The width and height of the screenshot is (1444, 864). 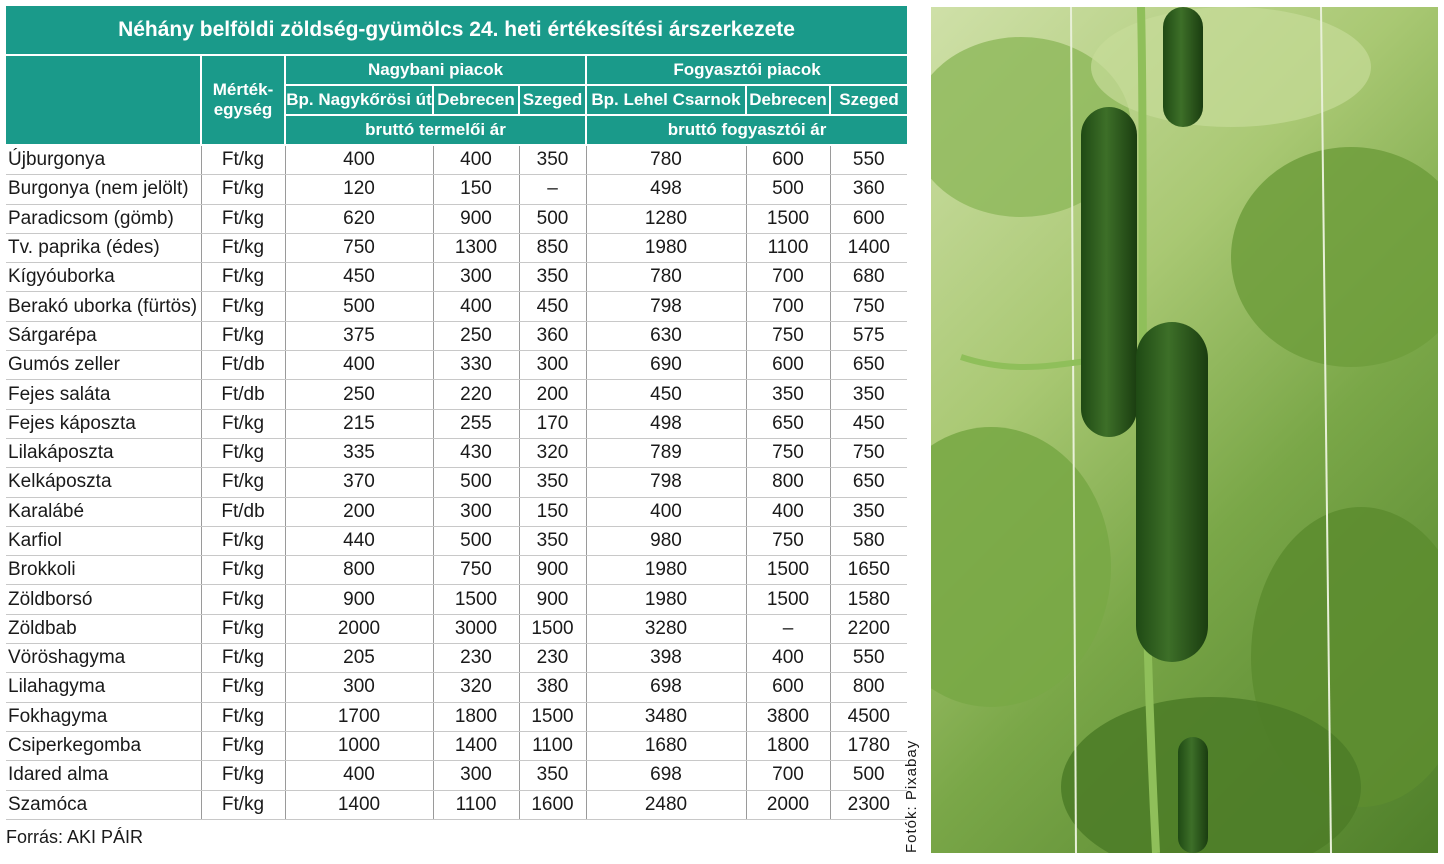 What do you see at coordinates (869, 805) in the screenshot?
I see `price-cell: 2300` at bounding box center [869, 805].